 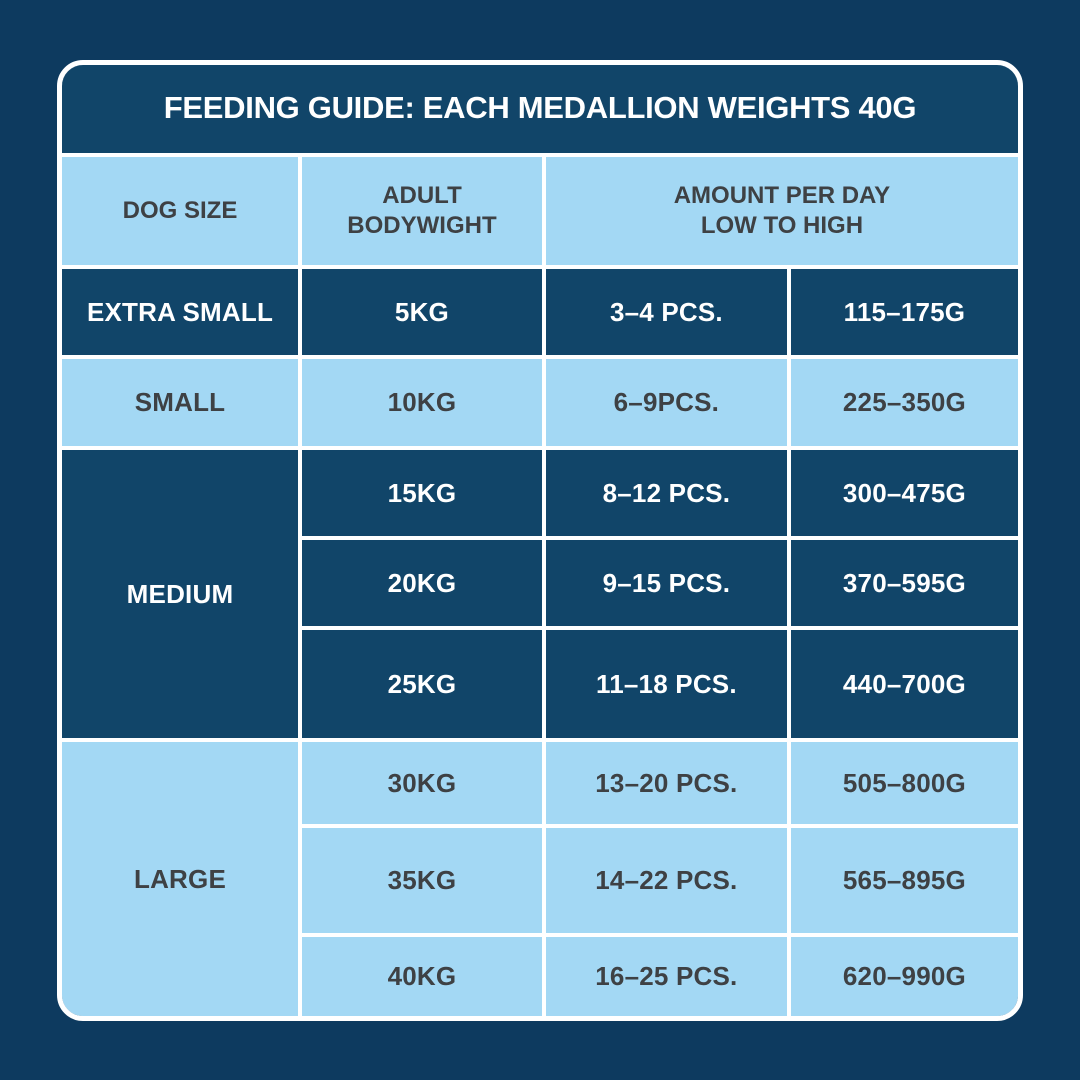 What do you see at coordinates (666, 312) in the screenshot?
I see `pcs-per-day-cell: 3–4 PCS.` at bounding box center [666, 312].